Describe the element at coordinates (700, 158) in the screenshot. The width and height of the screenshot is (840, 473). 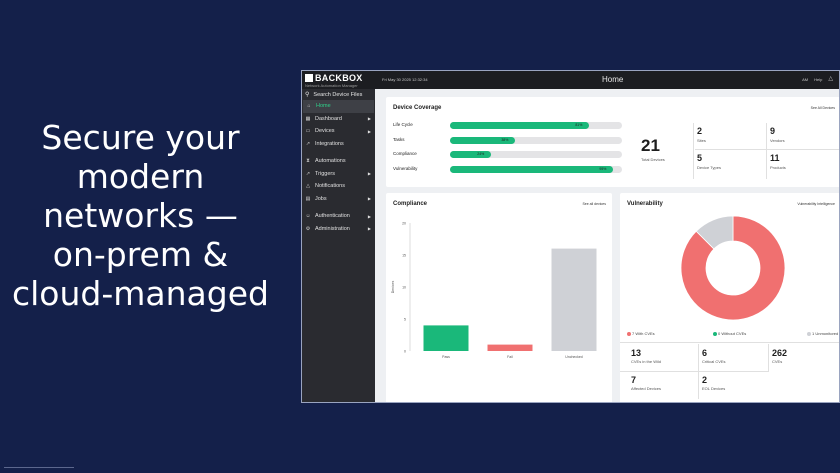
I see `device-types-value: 5` at that location.